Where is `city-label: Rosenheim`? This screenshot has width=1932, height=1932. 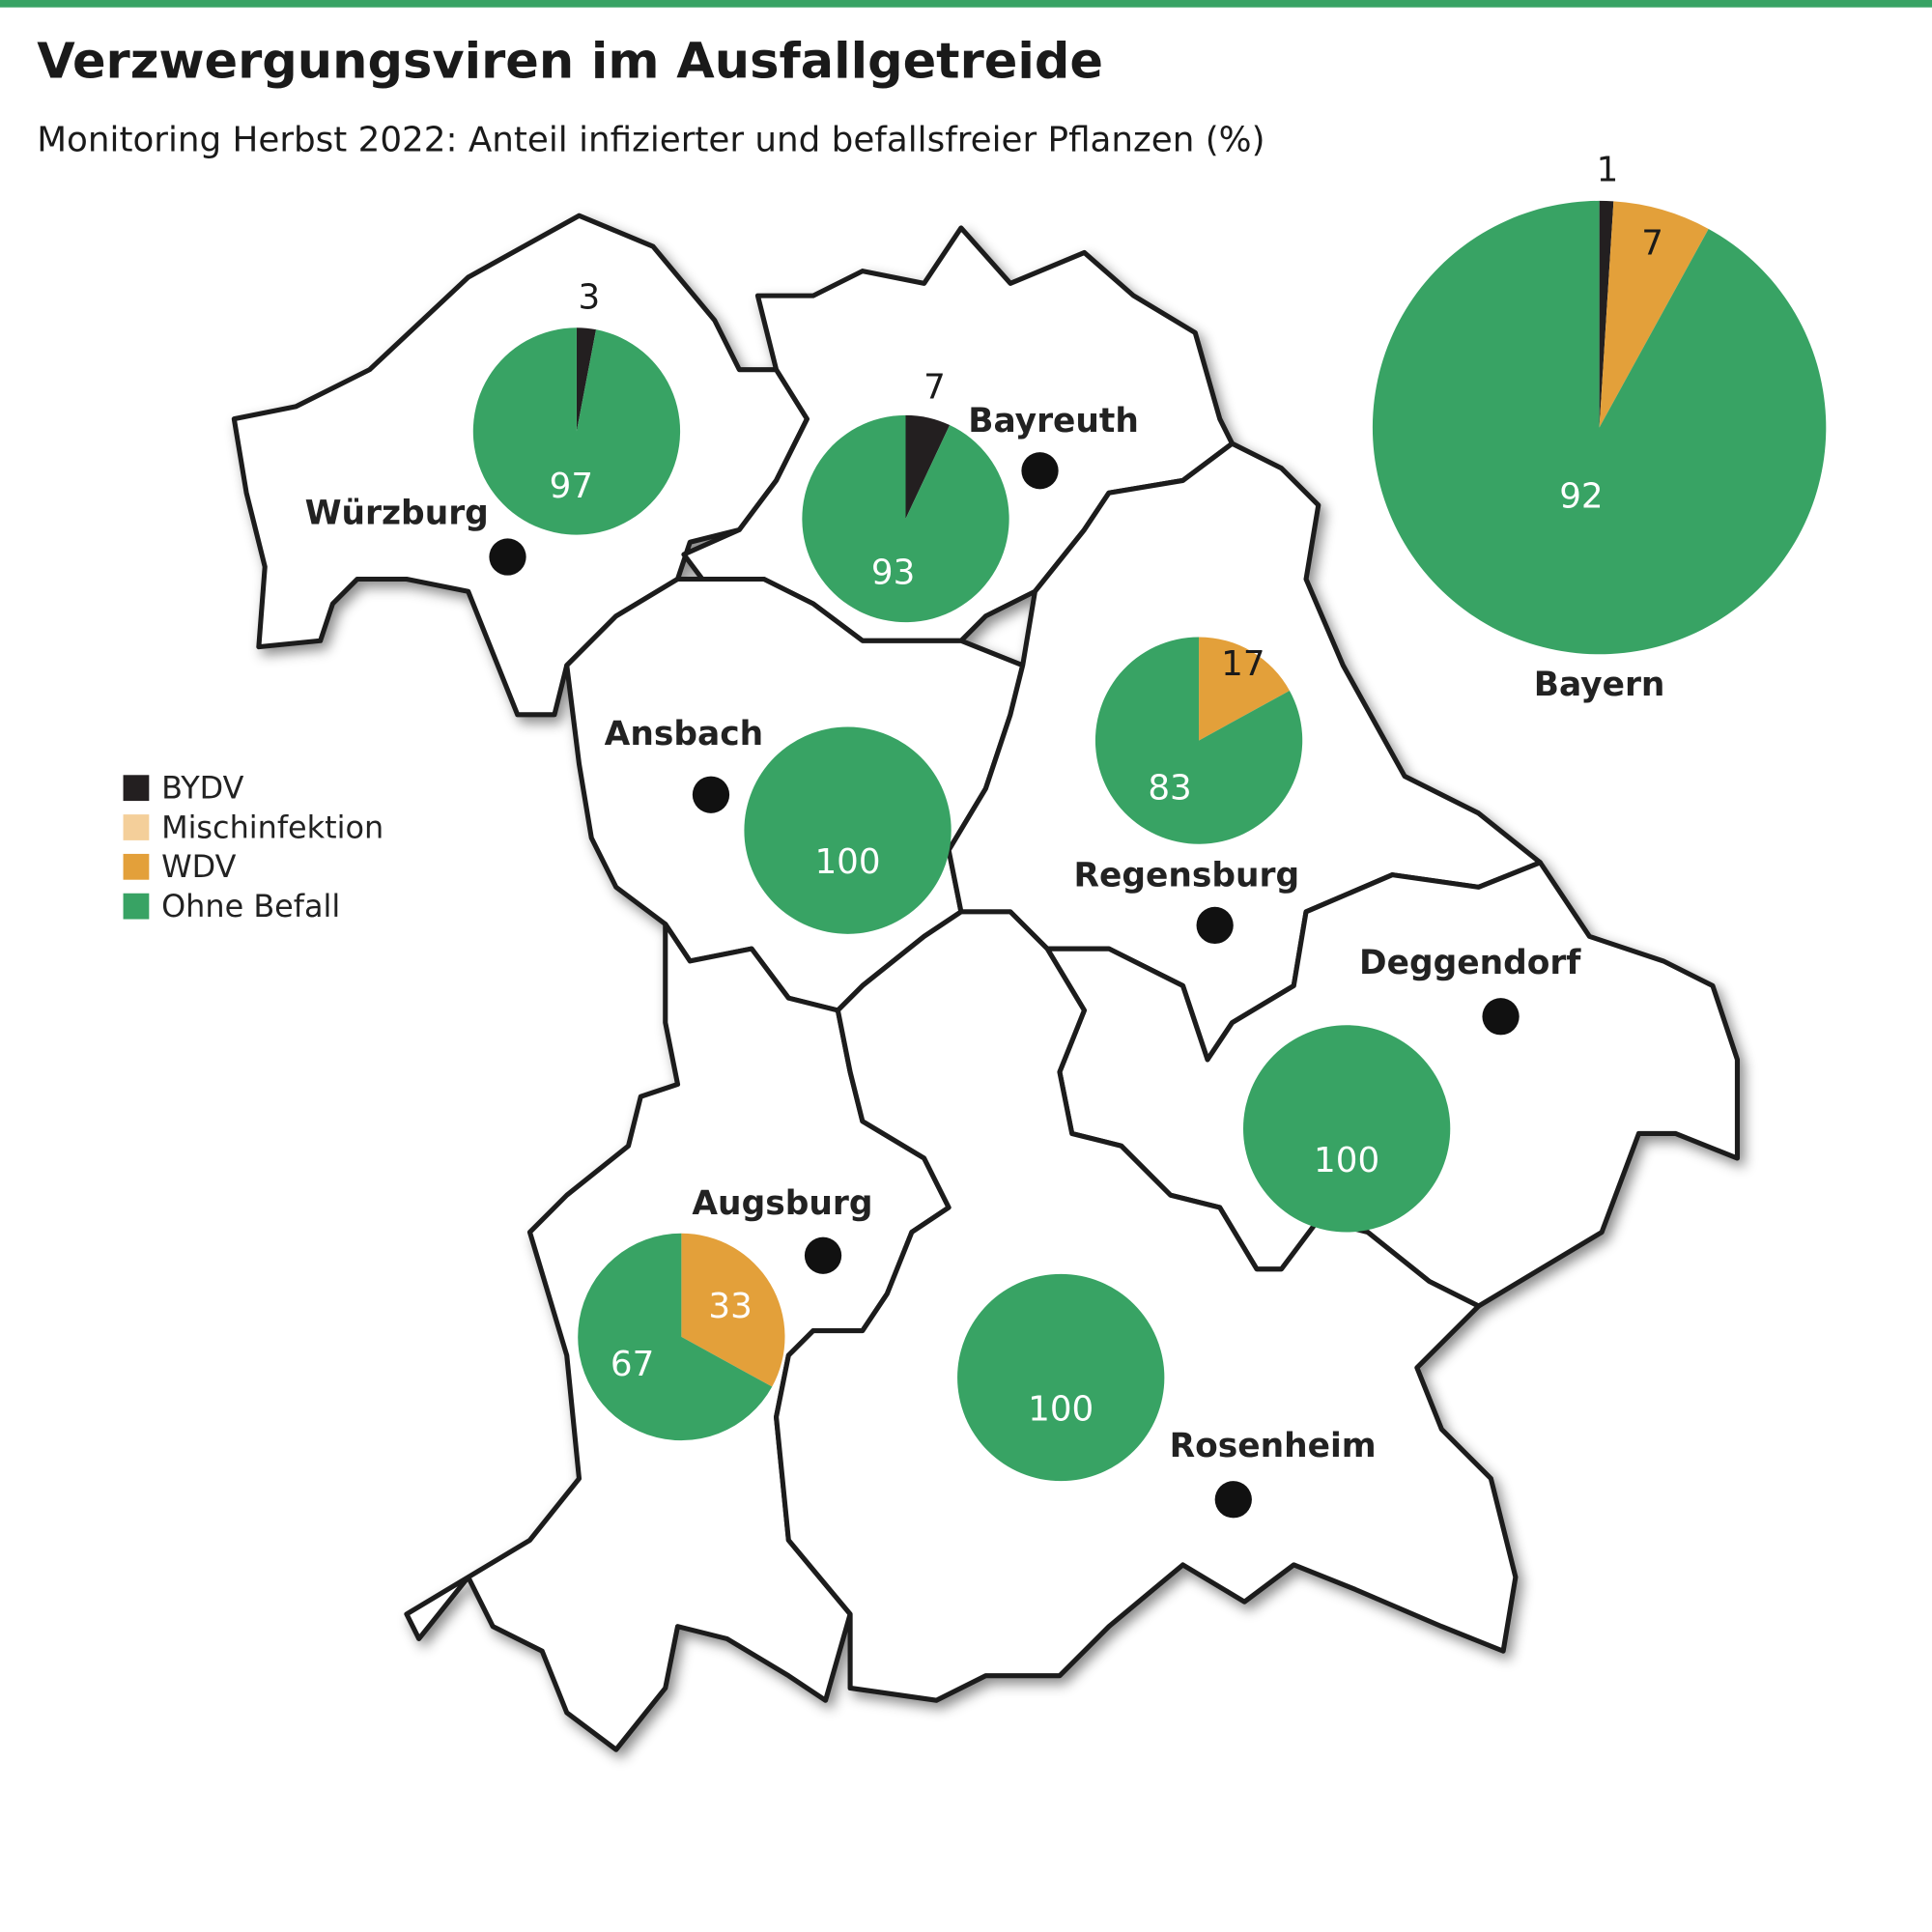
city-label: Rosenheim is located at coordinates (1273, 1446).